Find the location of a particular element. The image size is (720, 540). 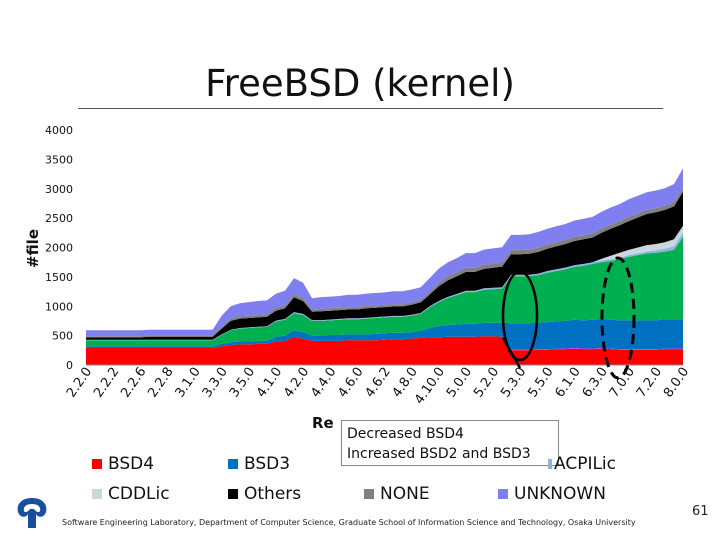

legend-item-acpilic: ACPILic is located at coordinates (582, 464).